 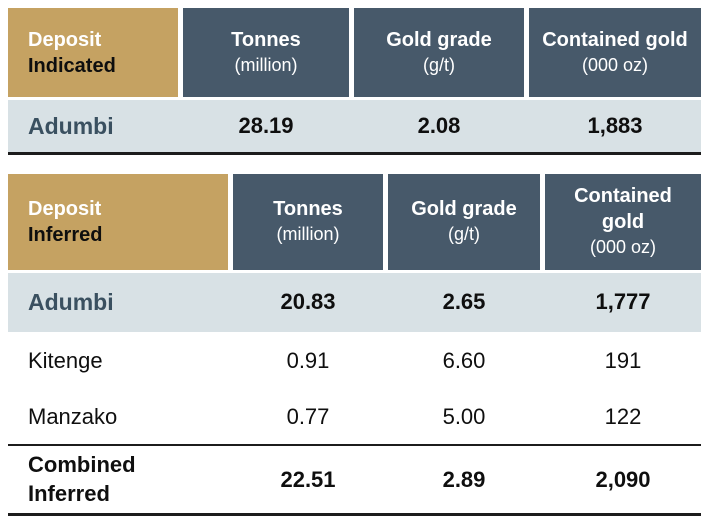 What do you see at coordinates (354, 417) in the screenshot?
I see `table-row-manzako: Manzako 0.77 5.00 122` at bounding box center [354, 417].